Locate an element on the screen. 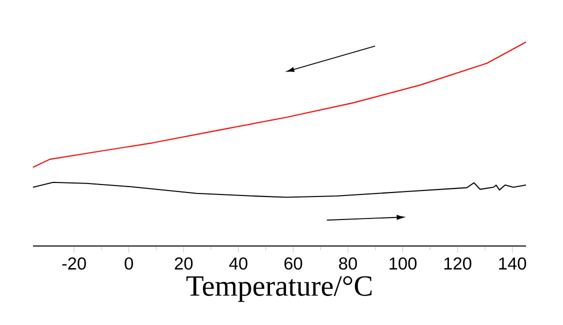 Image resolution: width=563 pixels, height=325 pixels. x-tick-label: 20 is located at coordinates (183, 263).